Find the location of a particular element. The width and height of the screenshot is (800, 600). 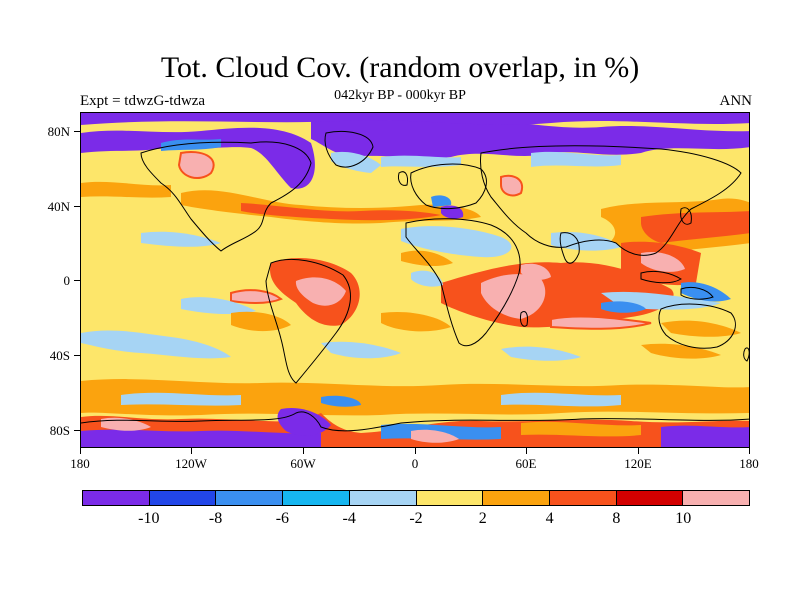

lon-label-60e: 60E is located at coordinates (526, 463).